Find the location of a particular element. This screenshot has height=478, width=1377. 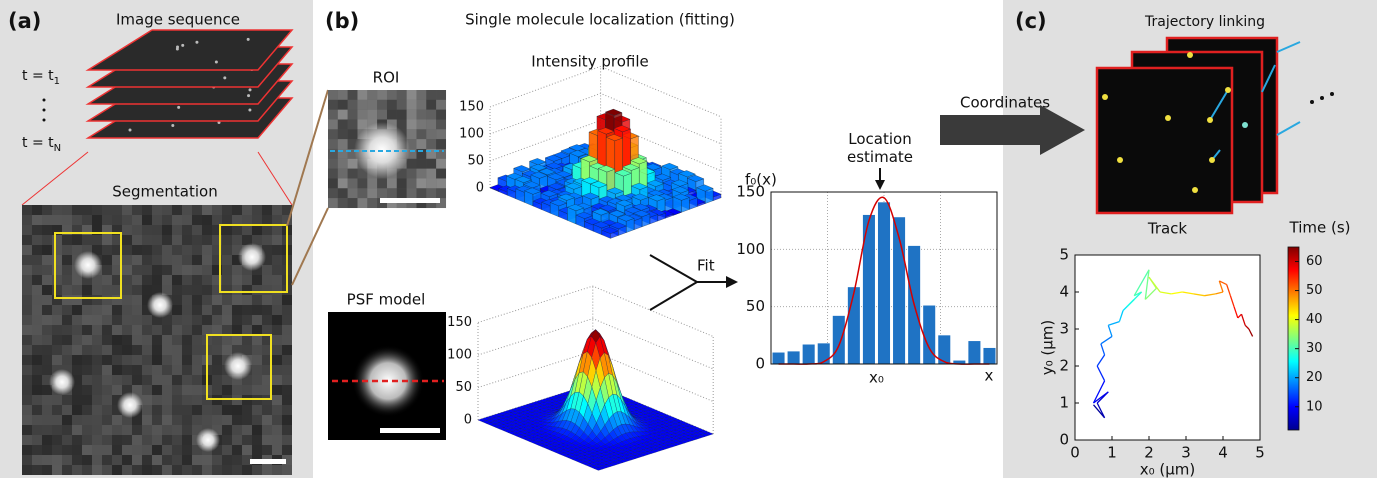

plot-area is located at coordinates (1167, 347).